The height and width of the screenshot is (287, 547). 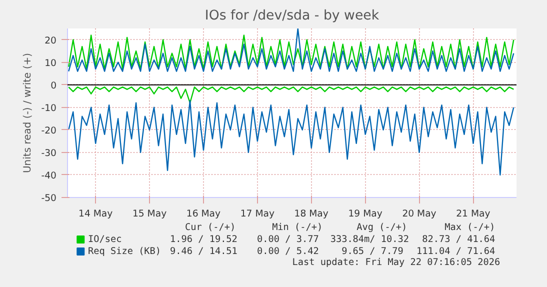 I want to click on x-tick-label: 20 May, so click(x=419, y=214).